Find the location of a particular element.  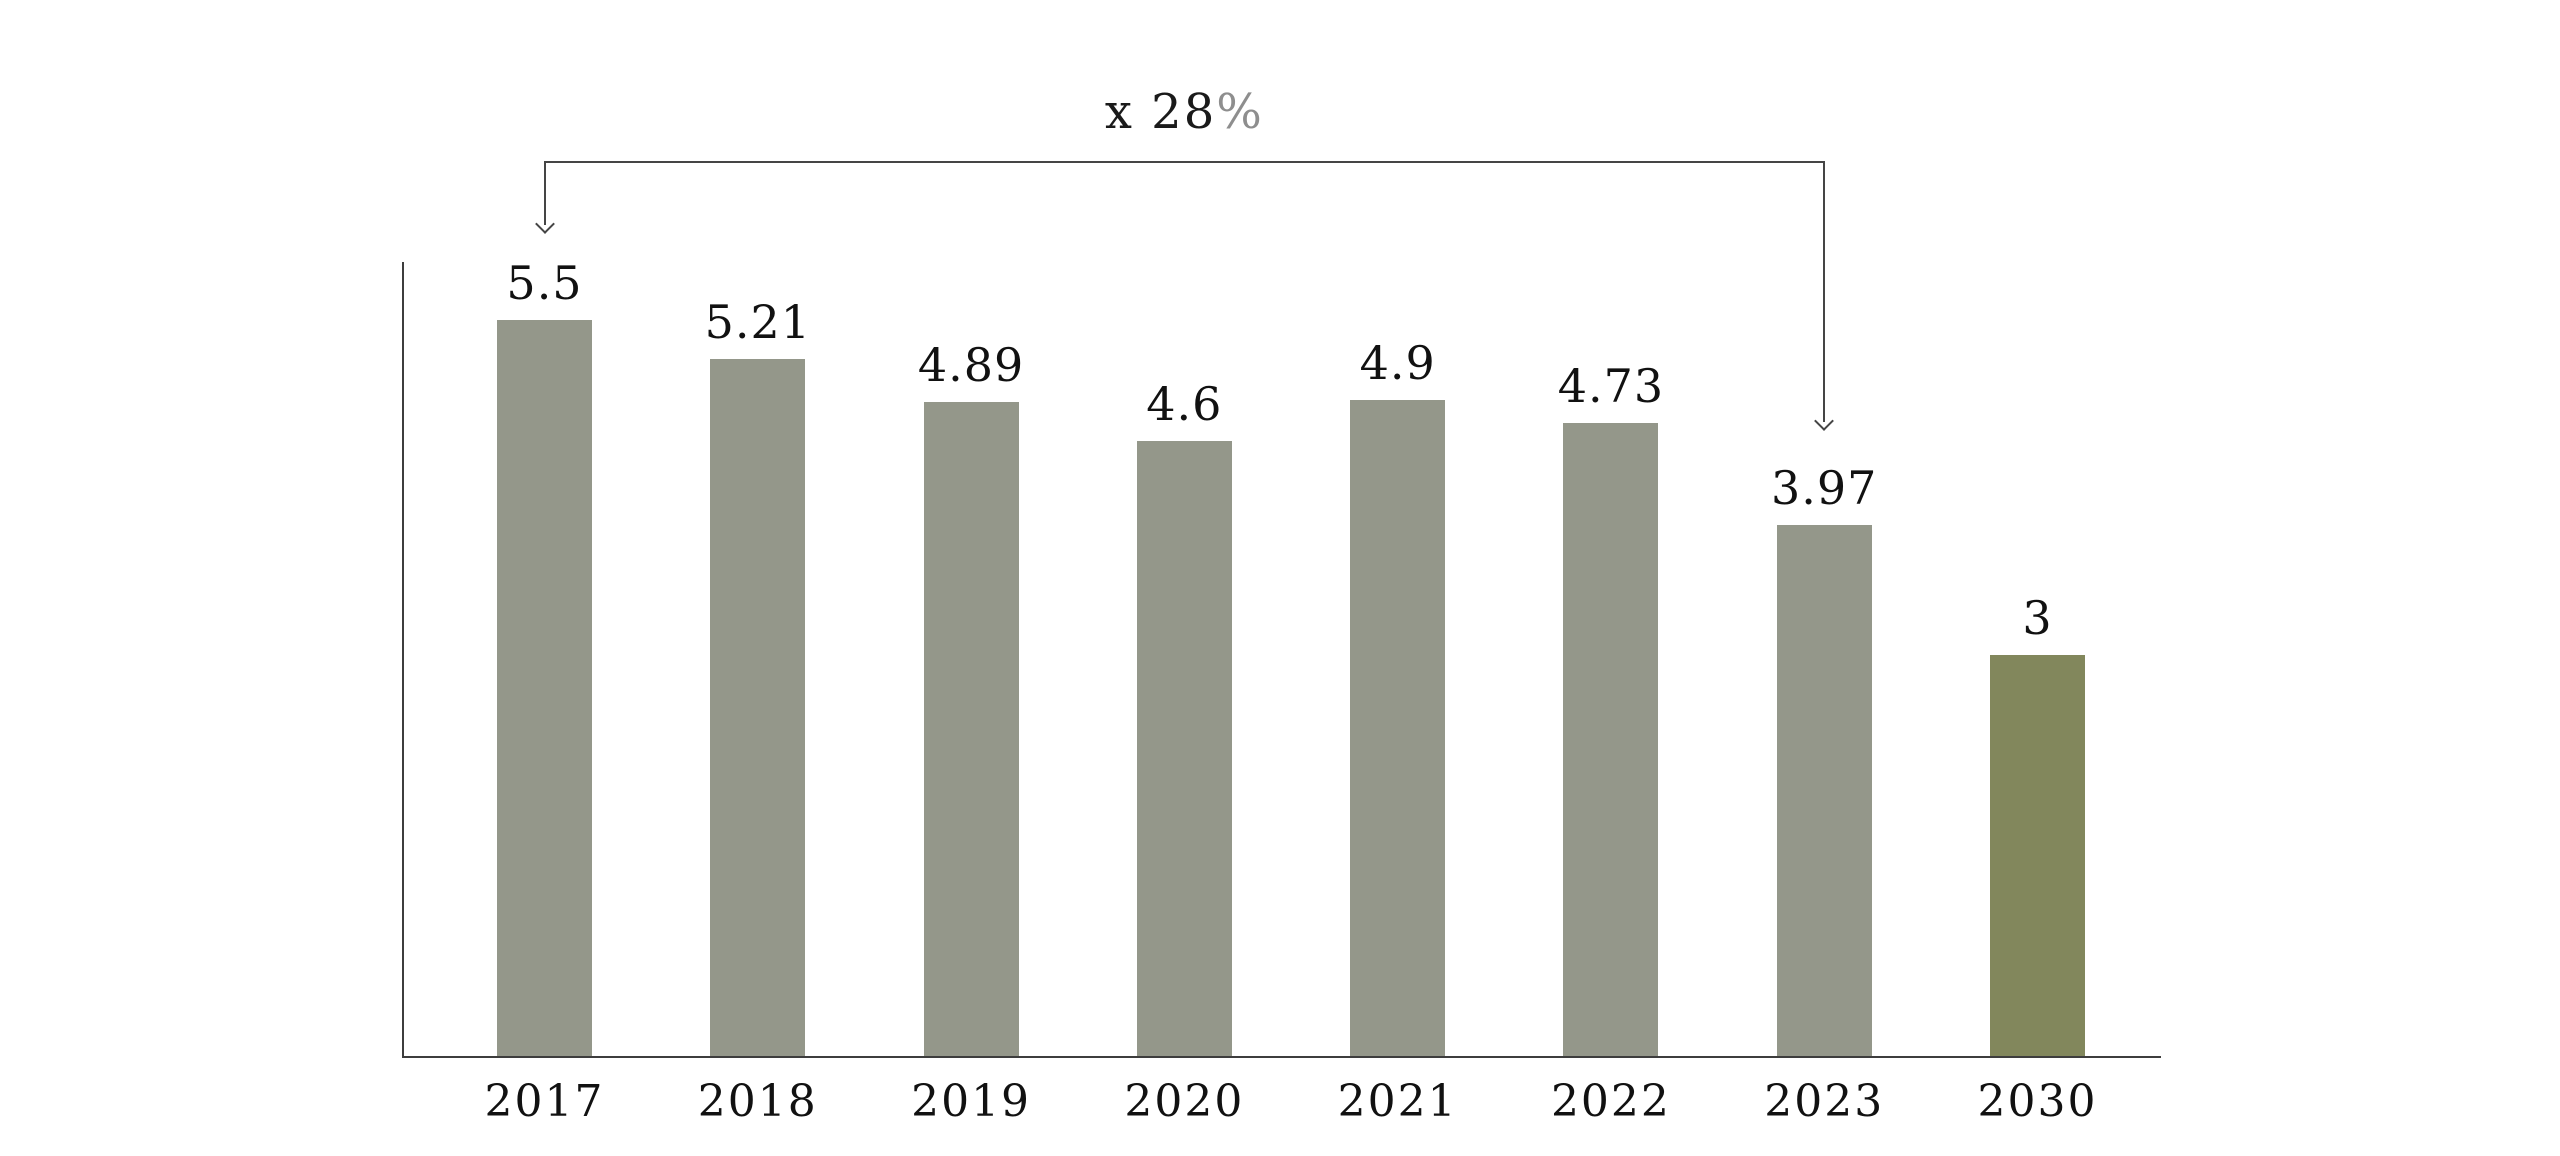

value-label-2020: 4.6 is located at coordinates (1184, 404).